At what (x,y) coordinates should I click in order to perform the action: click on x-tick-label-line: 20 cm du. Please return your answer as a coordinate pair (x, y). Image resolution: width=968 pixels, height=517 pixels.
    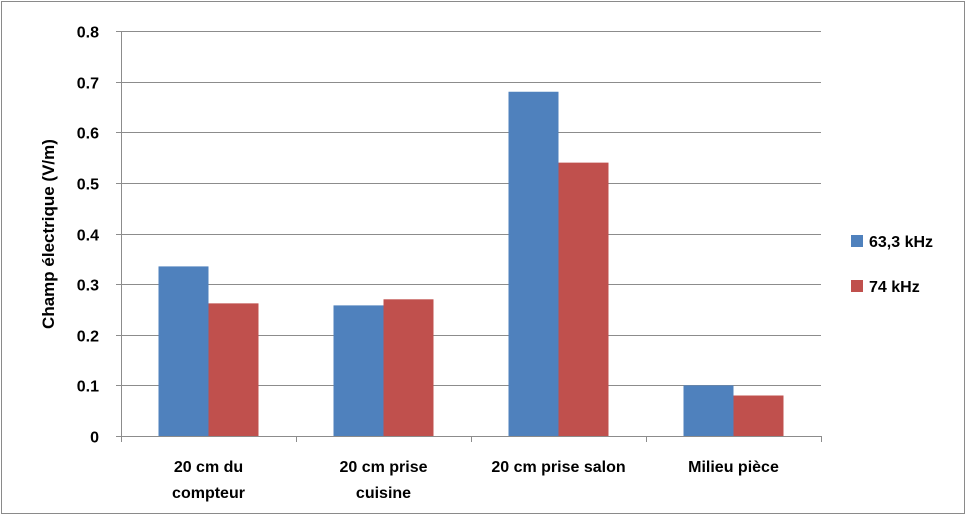
    Looking at the image, I should click on (208, 467).